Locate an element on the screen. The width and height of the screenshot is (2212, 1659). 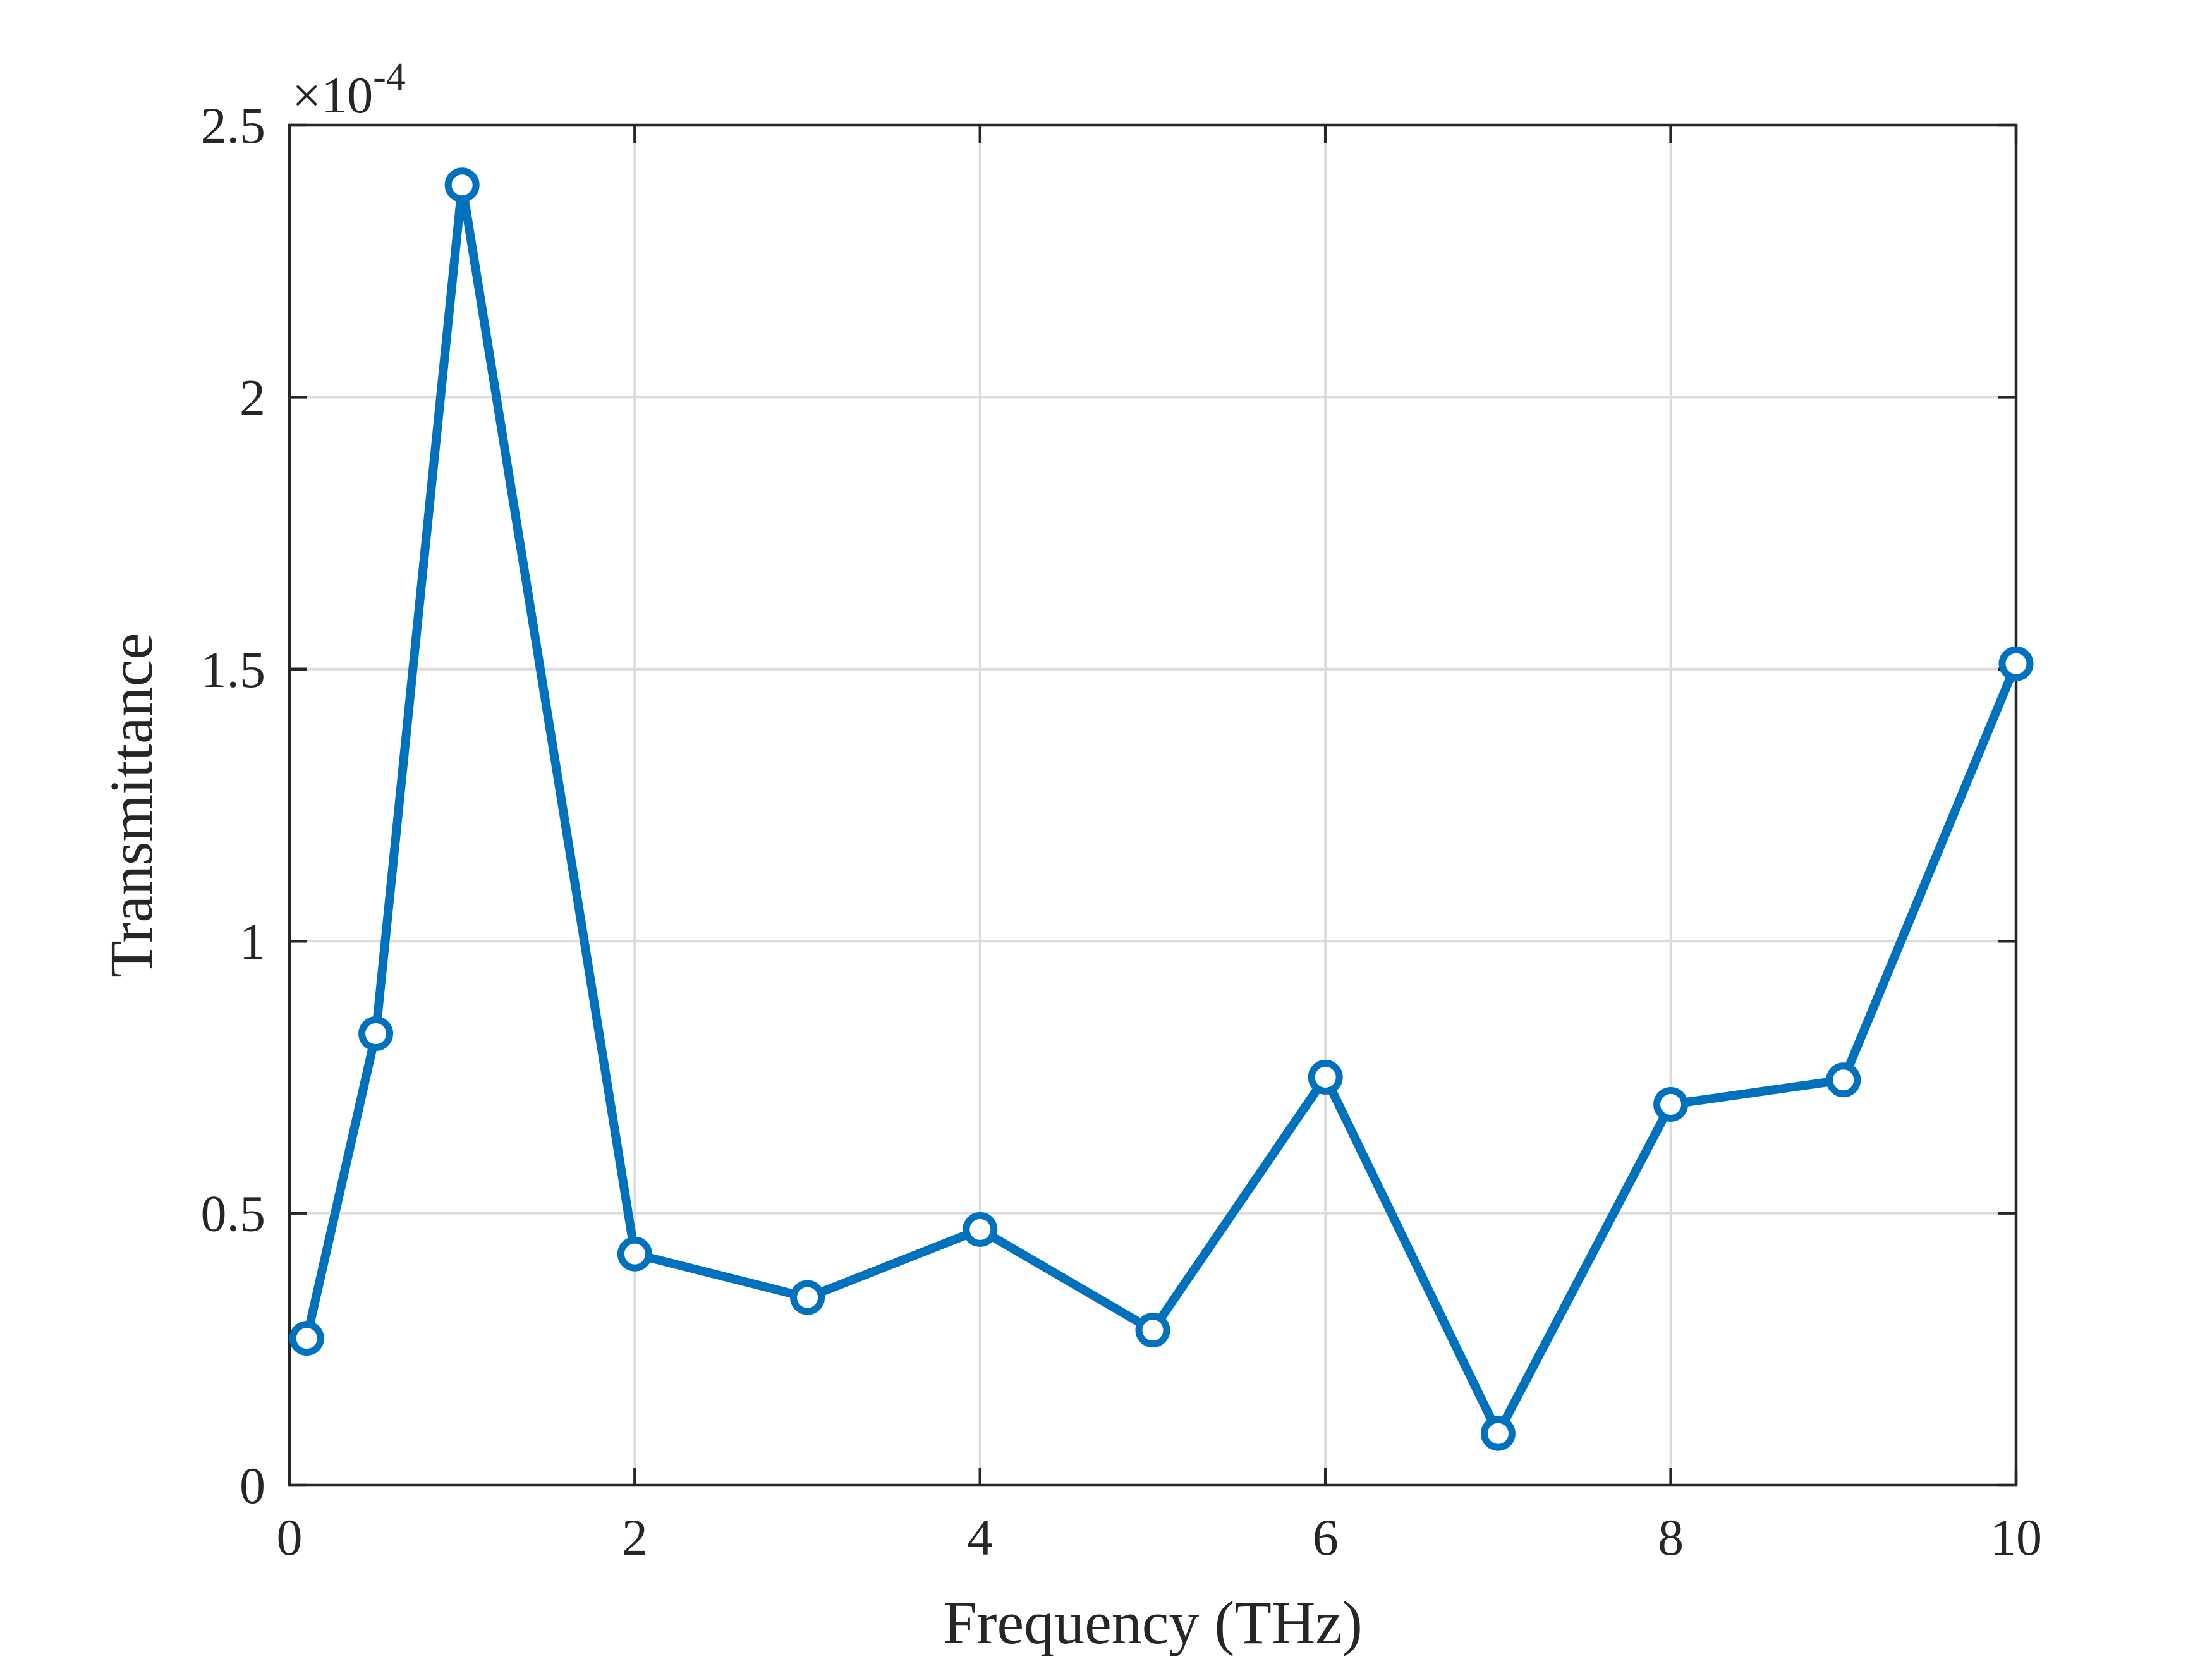
y-tick-label: 2 is located at coordinates (252, 397).